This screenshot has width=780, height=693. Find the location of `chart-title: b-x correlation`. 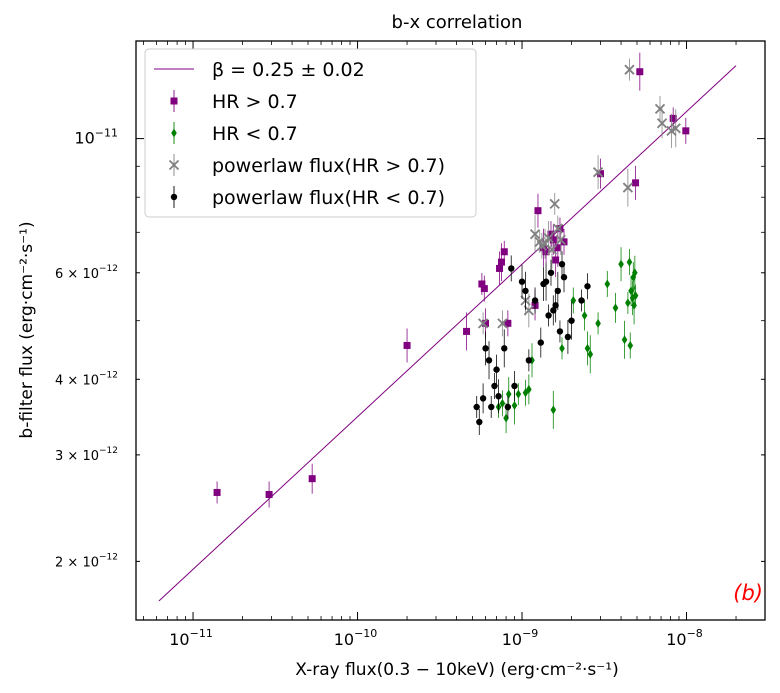

chart-title: b-x correlation is located at coordinates (457, 22).